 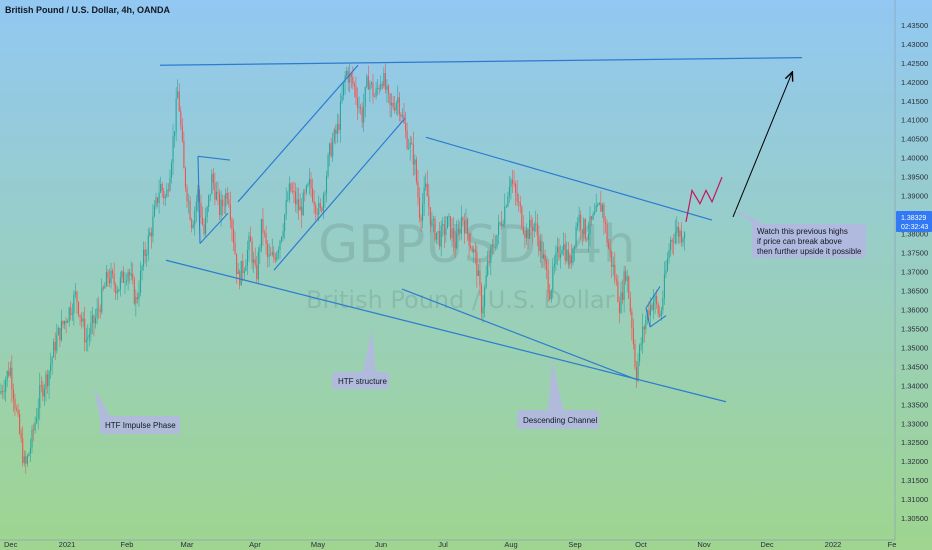 I want to click on price-tick-label: 1.41000, so click(x=914, y=120).